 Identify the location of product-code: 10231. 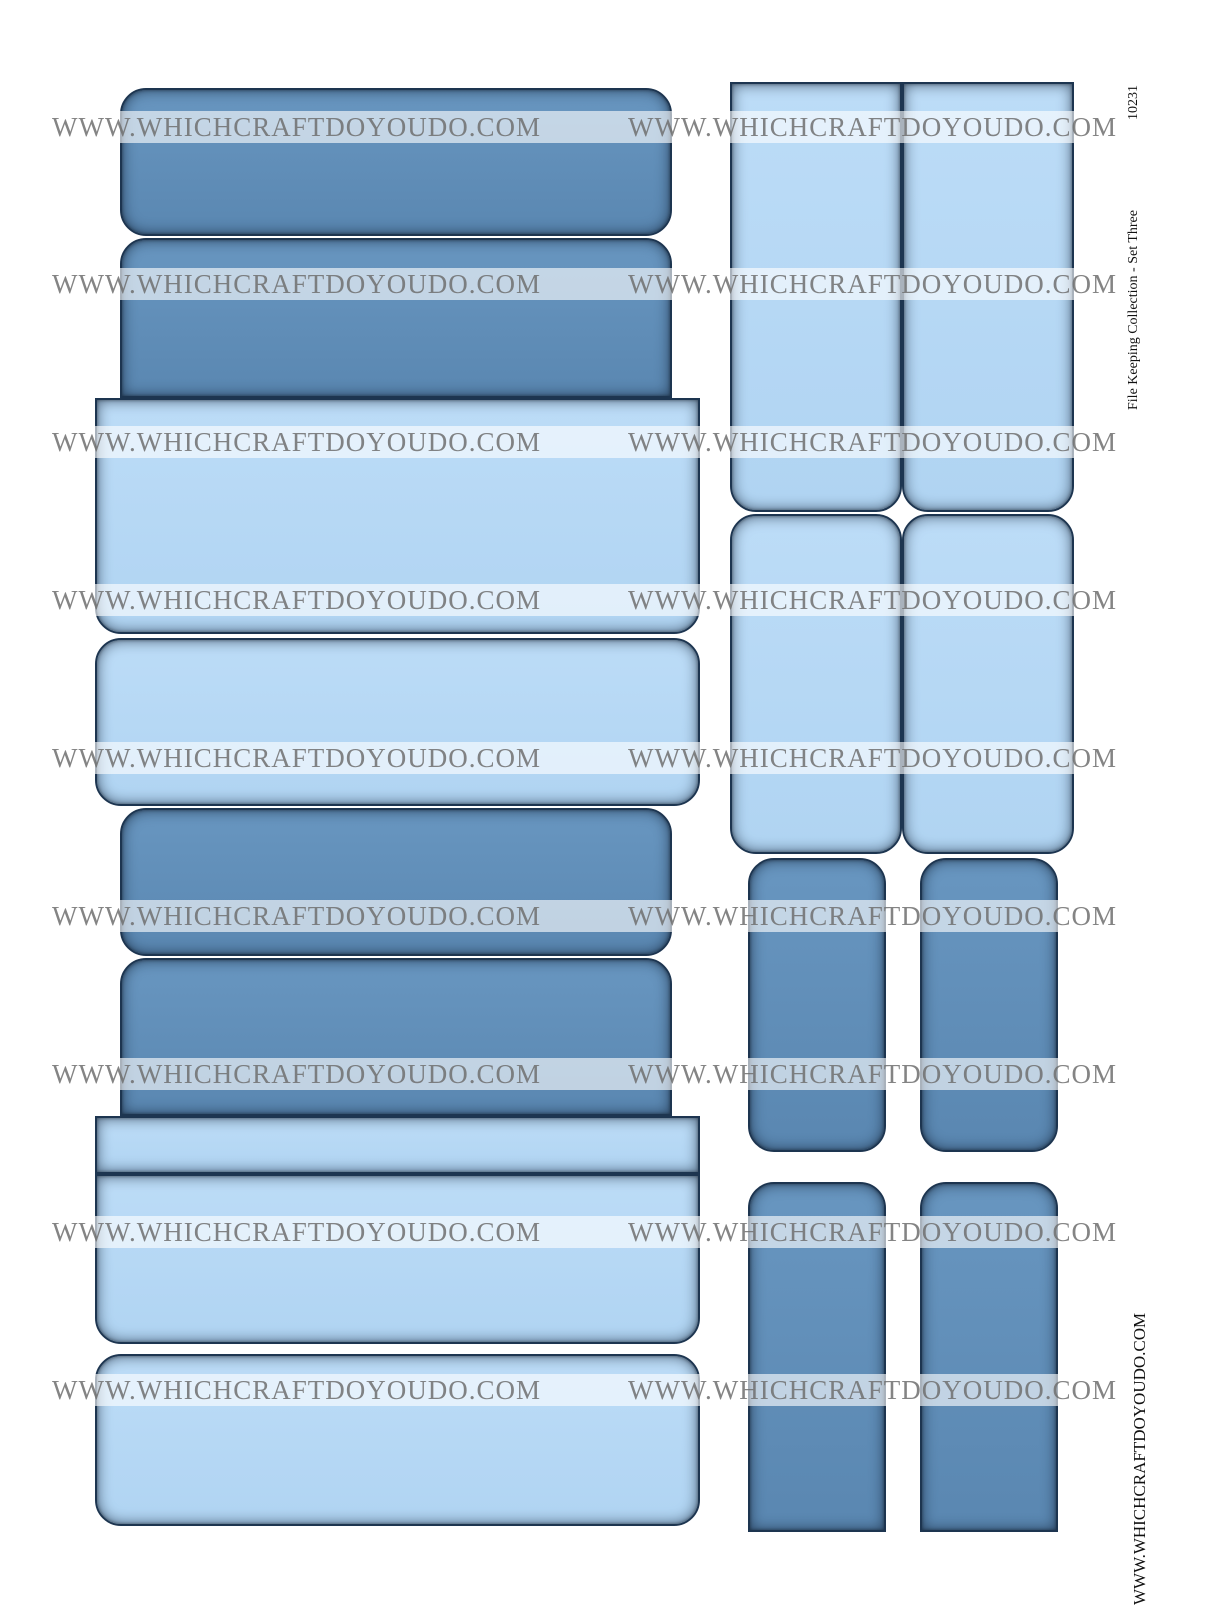
(1133, 102).